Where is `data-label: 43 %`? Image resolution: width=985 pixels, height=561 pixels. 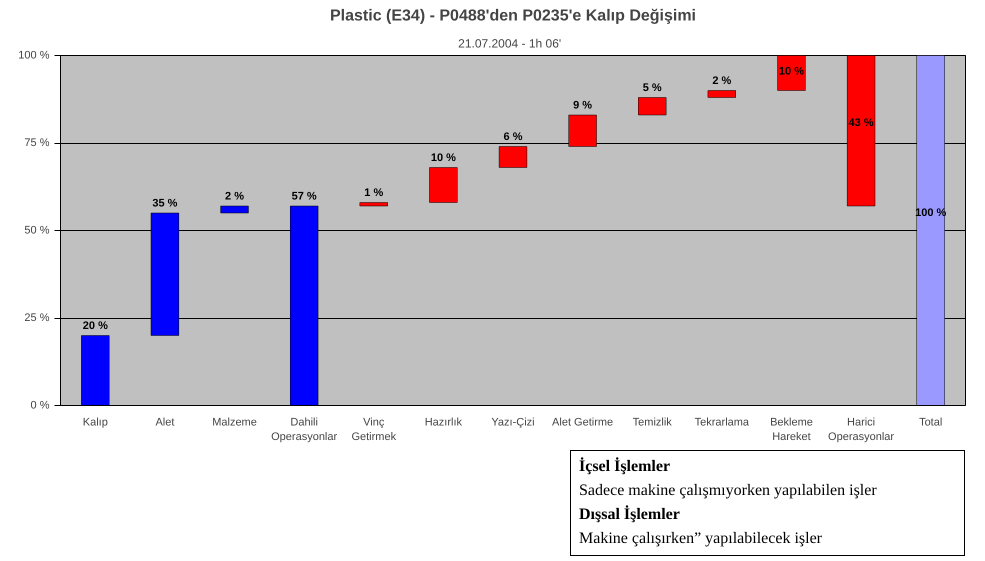
data-label: 43 % is located at coordinates (861, 123).